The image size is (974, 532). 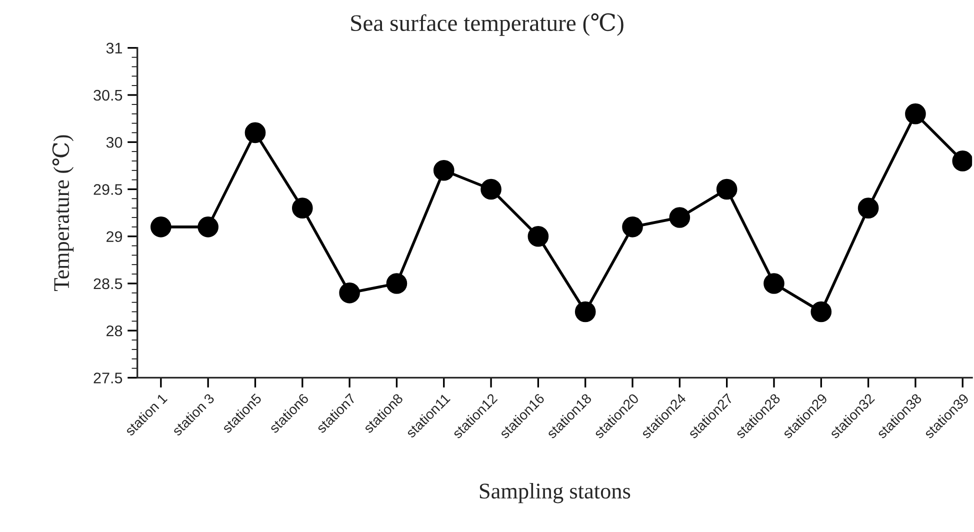 What do you see at coordinates (114, 142) in the screenshot?
I see `y-tick-label: 30` at bounding box center [114, 142].